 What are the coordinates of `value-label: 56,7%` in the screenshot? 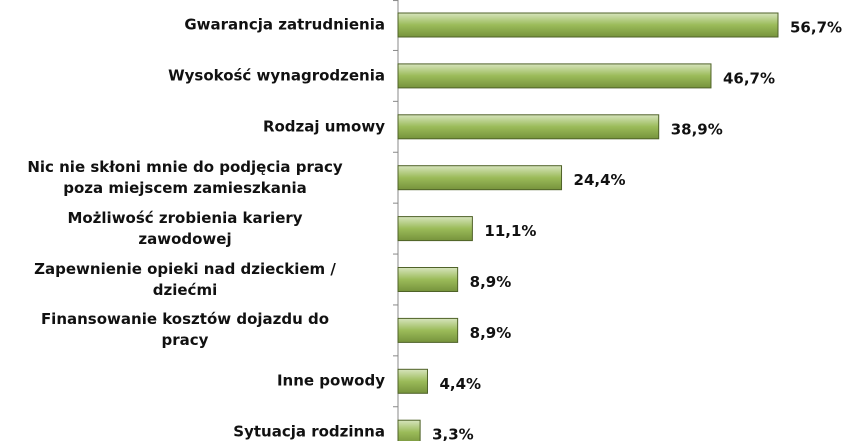 It's located at (816, 28).